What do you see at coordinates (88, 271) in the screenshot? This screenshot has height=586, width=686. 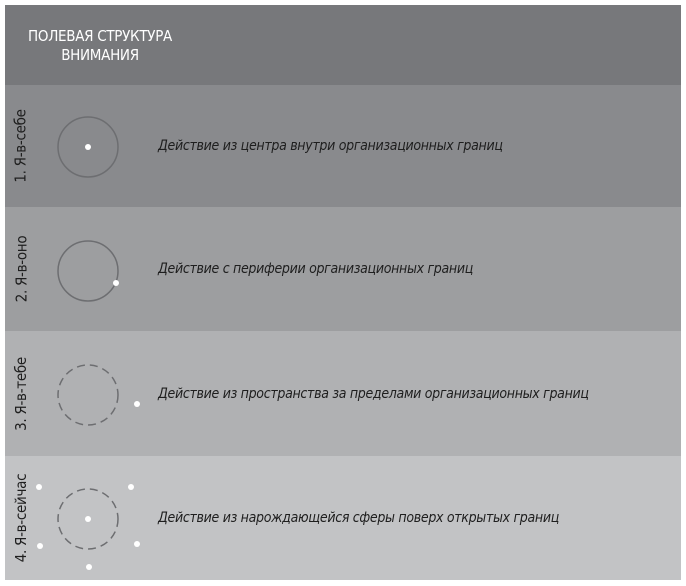 I see `periphery-circle-icon` at bounding box center [88, 271].